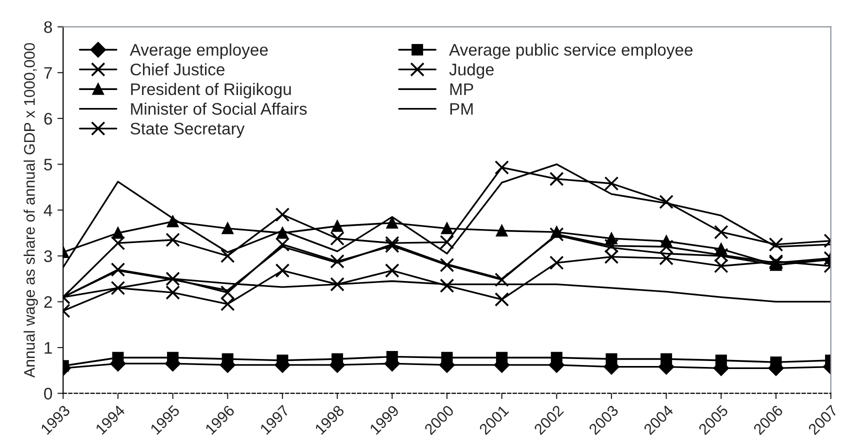  What do you see at coordinates (48, 164) in the screenshot?
I see `y-tick-label: 5` at bounding box center [48, 164].